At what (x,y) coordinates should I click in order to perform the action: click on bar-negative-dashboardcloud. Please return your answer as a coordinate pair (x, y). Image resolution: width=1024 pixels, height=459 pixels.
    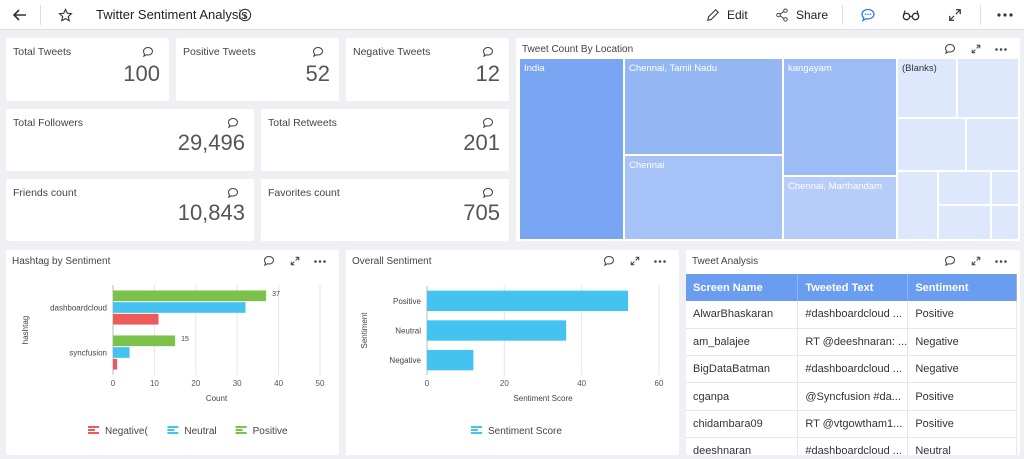
    Looking at the image, I should click on (136, 319).